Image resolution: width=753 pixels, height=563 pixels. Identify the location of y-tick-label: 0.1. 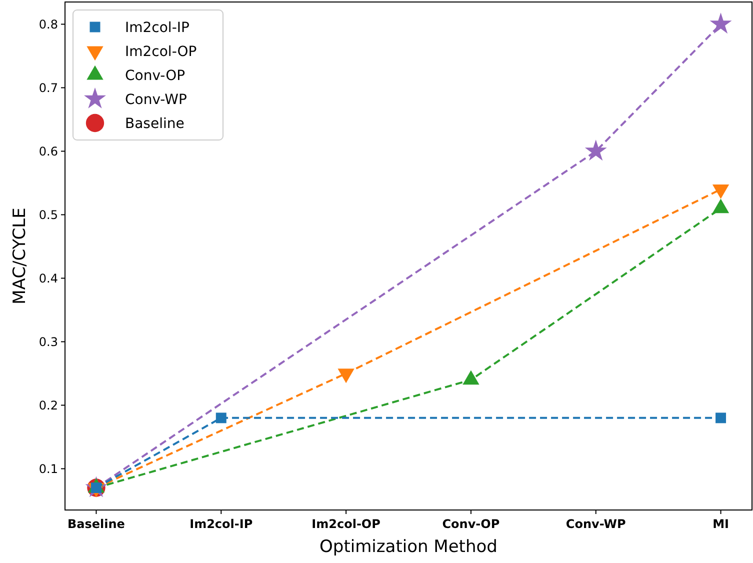
(48, 469).